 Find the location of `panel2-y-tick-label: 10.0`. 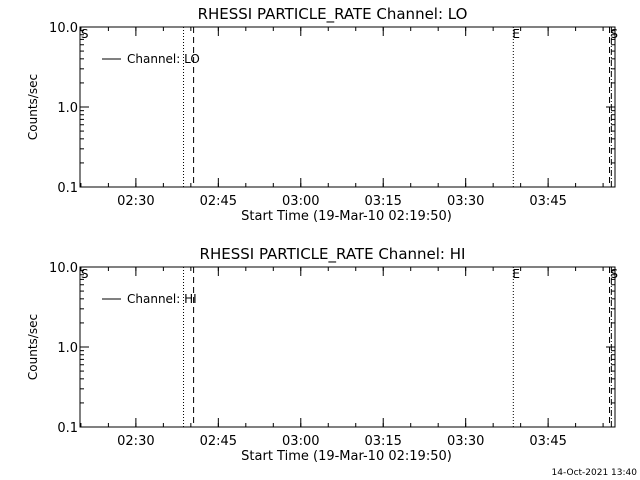

panel2-y-tick-label: 10.0 is located at coordinates (63, 268).